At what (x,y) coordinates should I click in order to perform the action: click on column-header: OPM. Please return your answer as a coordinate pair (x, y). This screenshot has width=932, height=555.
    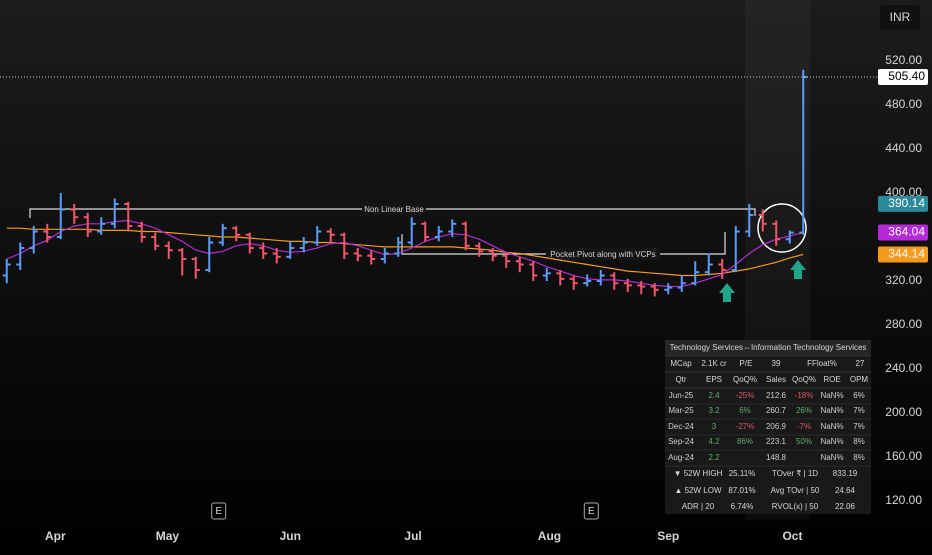
    Looking at the image, I should click on (859, 379).